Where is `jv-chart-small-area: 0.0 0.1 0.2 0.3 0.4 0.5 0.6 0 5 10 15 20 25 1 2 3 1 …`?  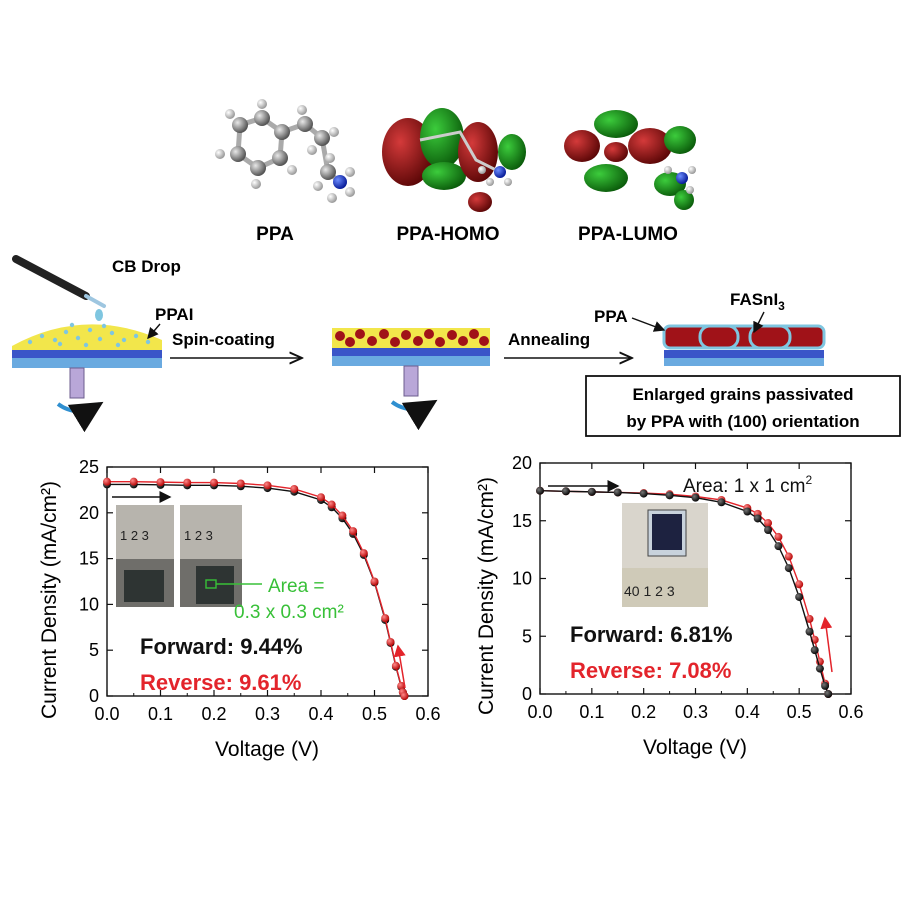
jv-chart-small-area: 0.0 0.1 0.2 0.3 0.4 0.5 0.6 0 5 10 15 20 25 1 2 3 1 … is located at coordinates (239, 609).